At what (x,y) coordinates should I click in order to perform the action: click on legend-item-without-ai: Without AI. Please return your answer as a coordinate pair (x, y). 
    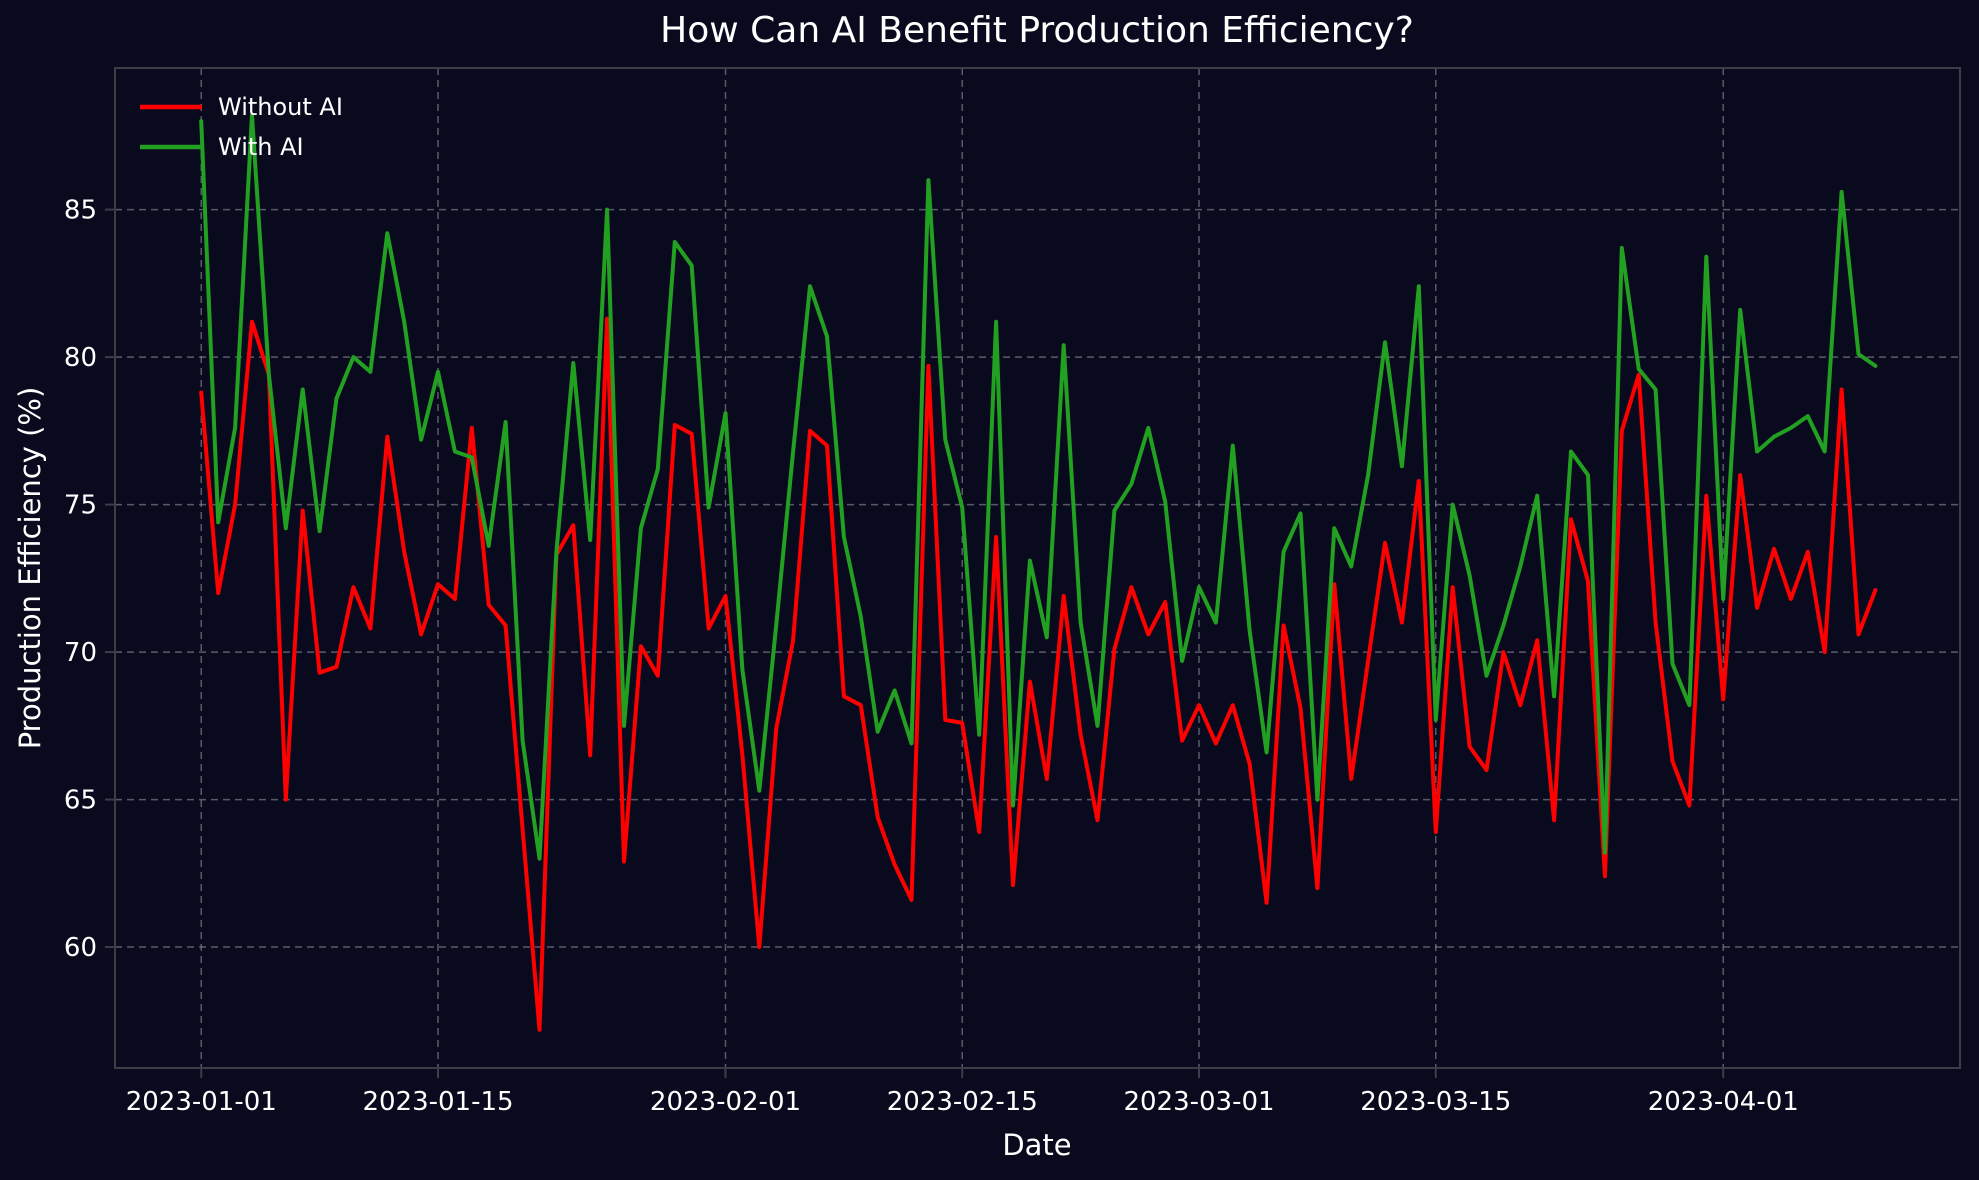
    Looking at the image, I should click on (241, 107).